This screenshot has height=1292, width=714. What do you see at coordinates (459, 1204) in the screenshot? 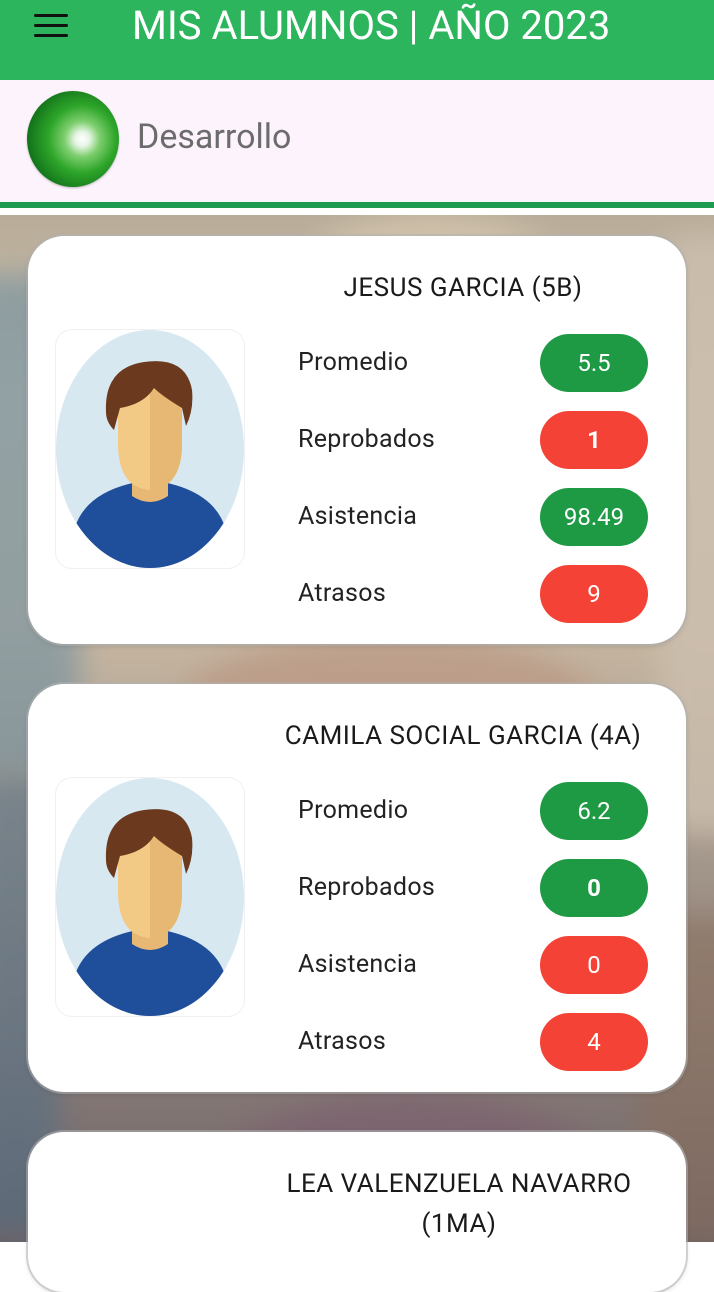
I see `student-name: LEA VALENZUELA NAVARRO (1MA)` at bounding box center [459, 1204].